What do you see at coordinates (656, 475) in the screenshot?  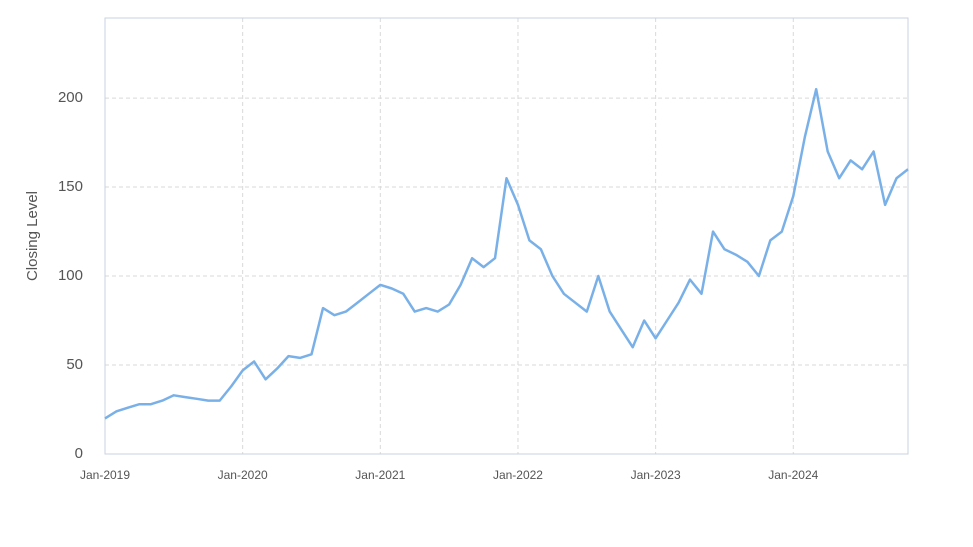 I see `x-tick-label: Jan-2023` at bounding box center [656, 475].